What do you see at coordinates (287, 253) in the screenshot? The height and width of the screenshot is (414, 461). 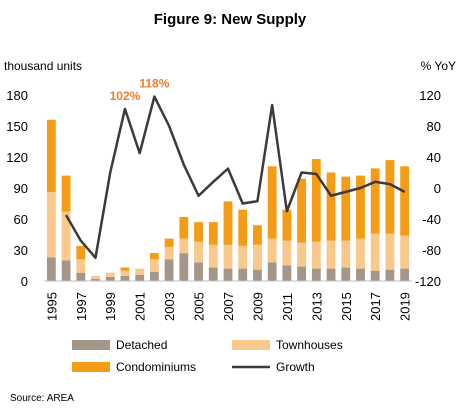 I see `bar-townhouses-2011` at bounding box center [287, 253].